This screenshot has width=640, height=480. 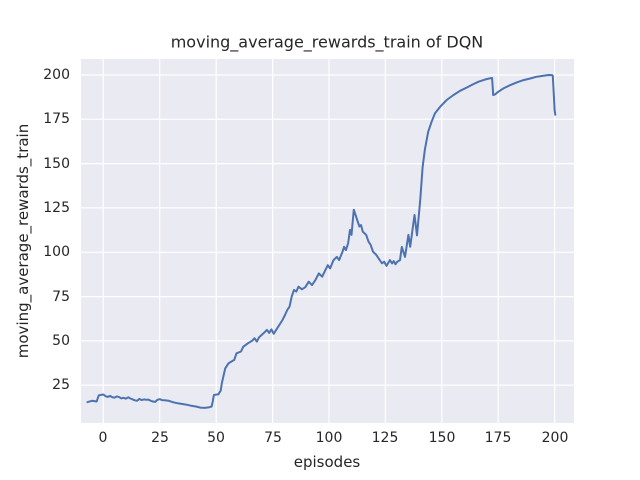 I want to click on x-axis-label: episodes, so click(x=327, y=462).